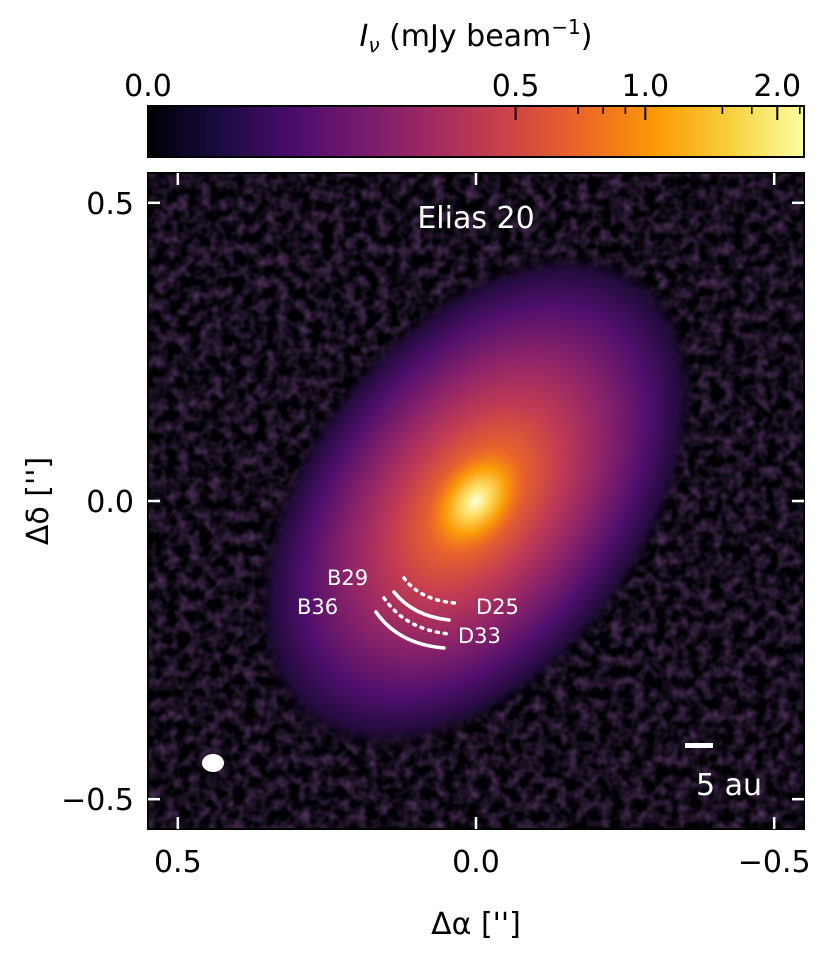 The image size is (828, 966). Describe the element at coordinates (462, 94) in the screenshot. I see `colorbar-ticks: 0.0 0.5 1.0 2.0` at that location.